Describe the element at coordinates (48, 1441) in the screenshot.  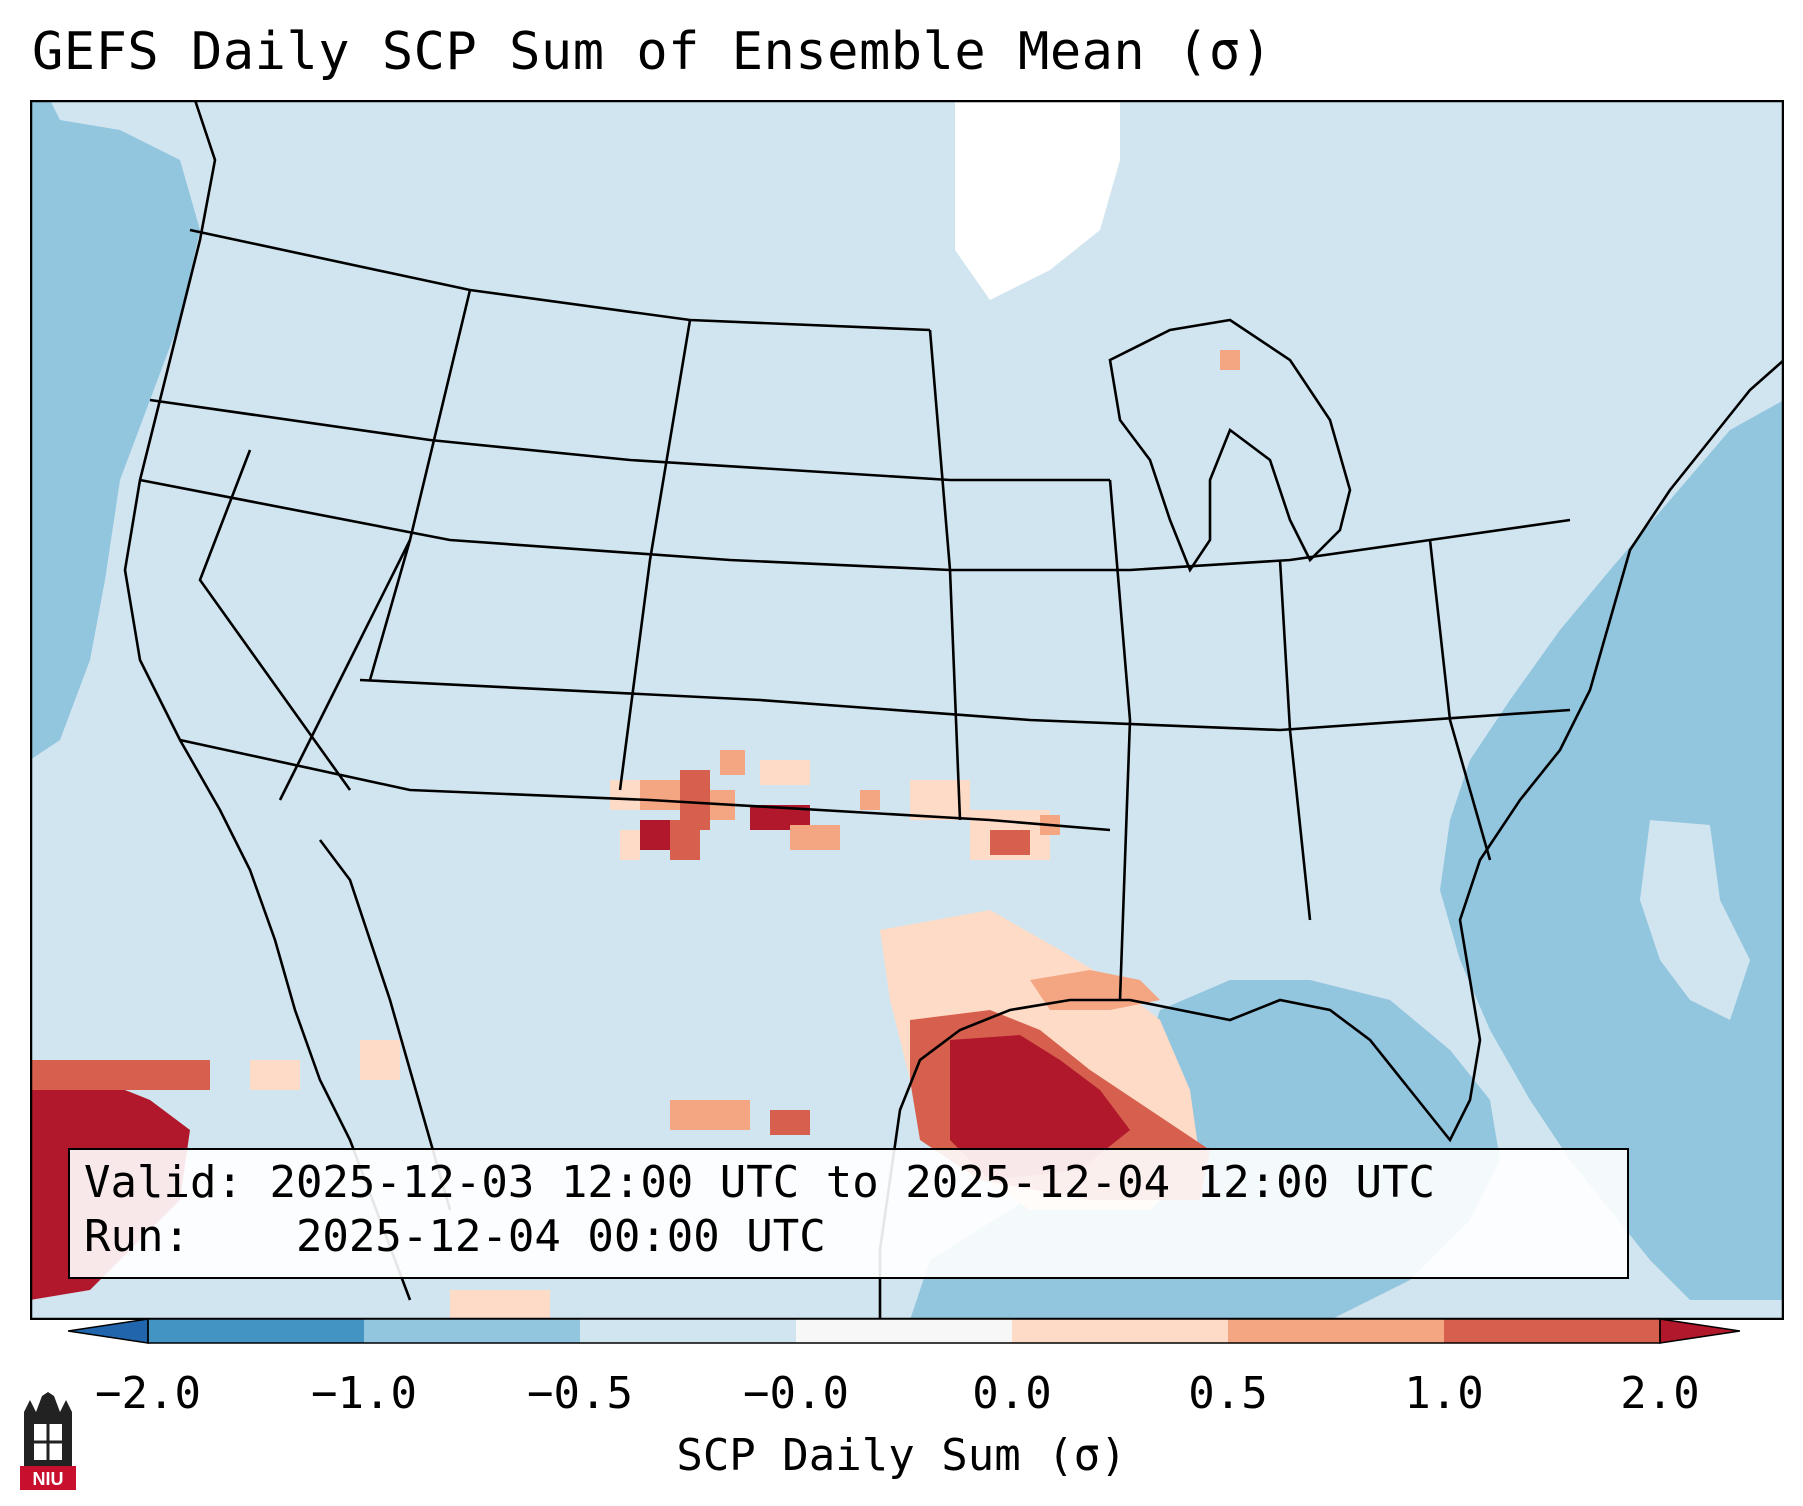
I see `niu-logo: NIU` at that location.